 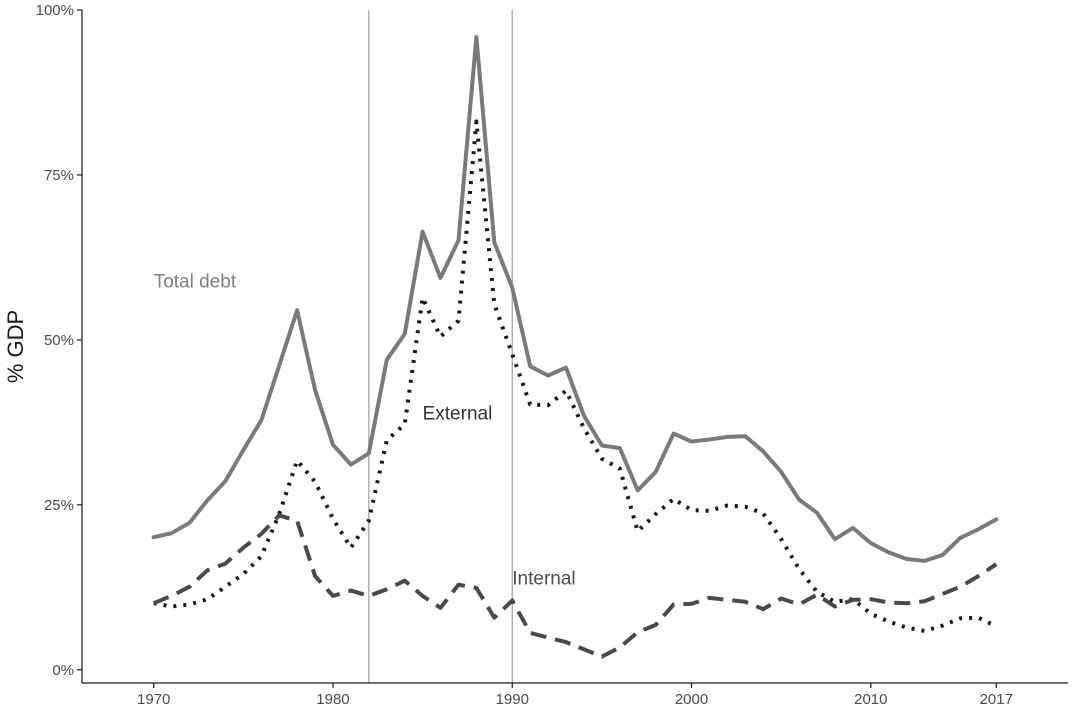 What do you see at coordinates (15, 346) in the screenshot?
I see `y-axis-title: % GDP` at bounding box center [15, 346].